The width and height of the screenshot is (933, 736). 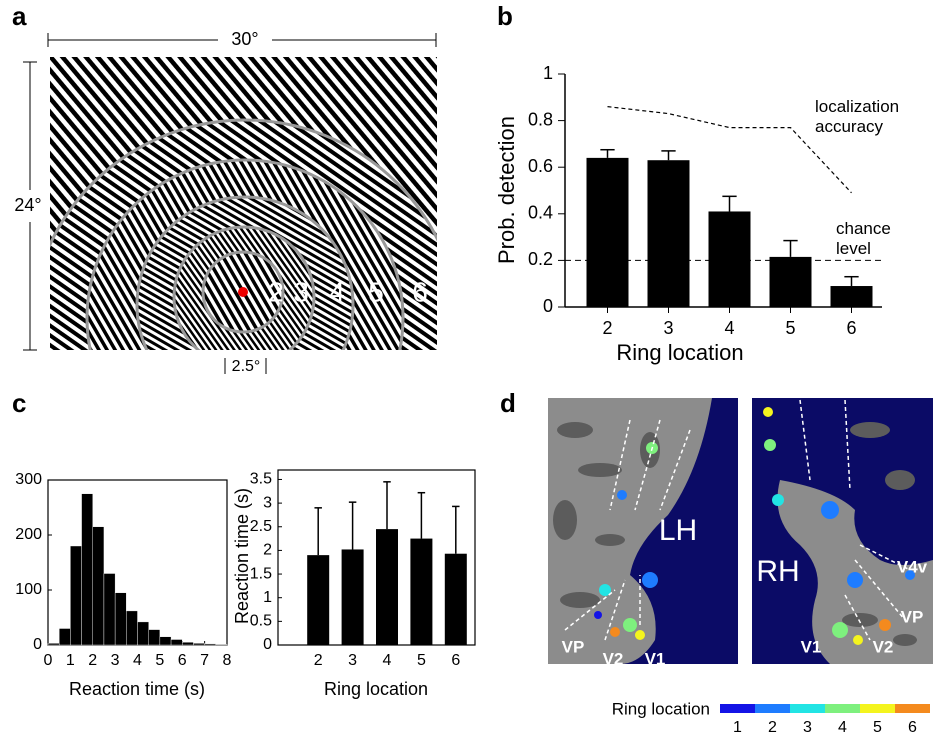 I want to click on area-labels: VP V2 V1 V4v VP V1 V2, so click(x=745, y=612).